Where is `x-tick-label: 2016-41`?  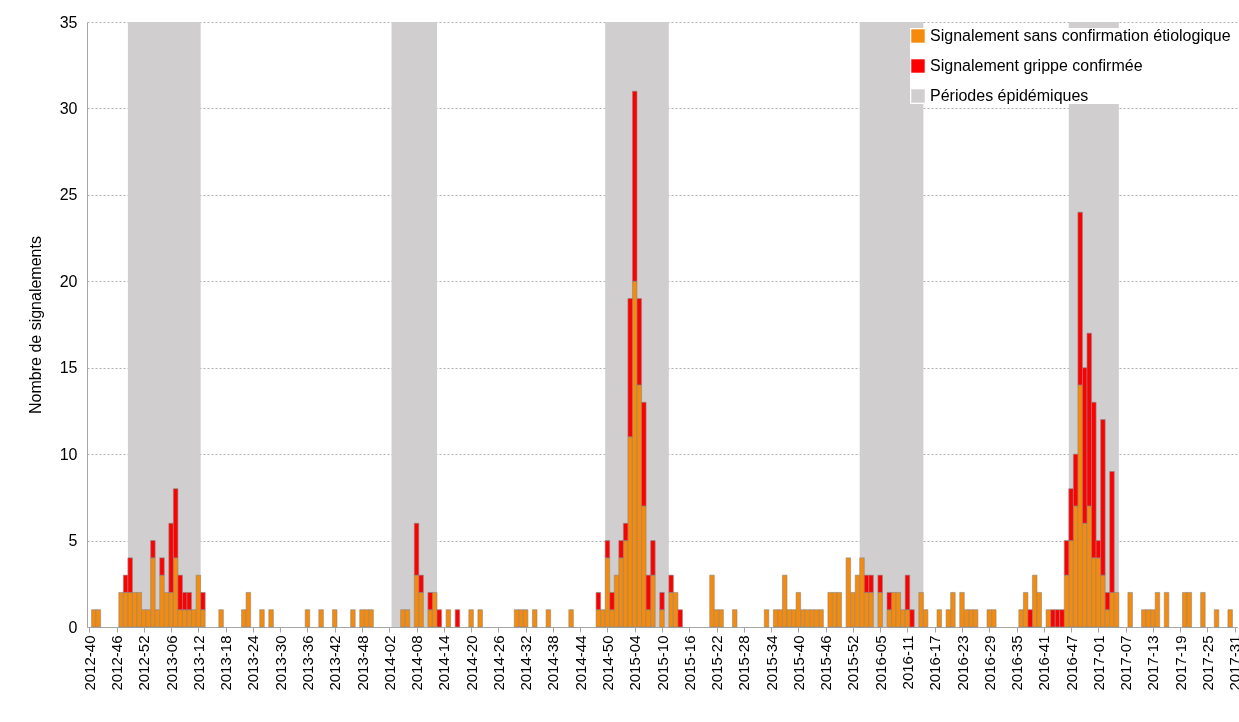 x-tick-label: 2016-41 is located at coordinates (1044, 663).